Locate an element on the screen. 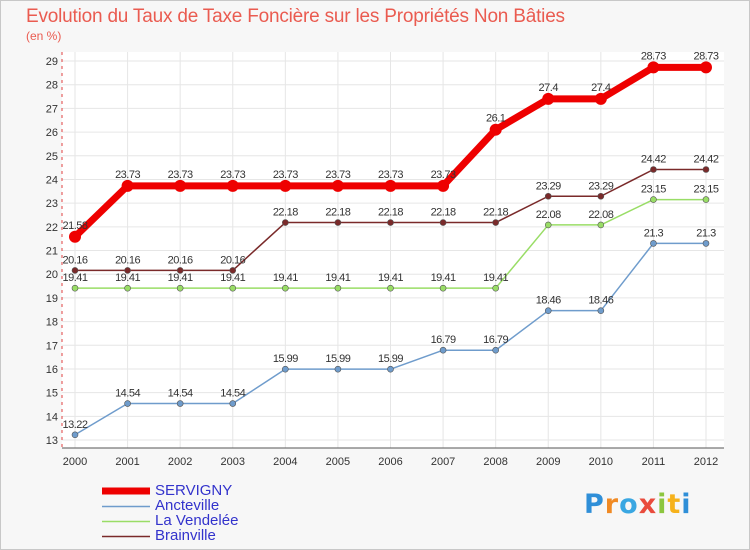  y-tick-label: 18 is located at coordinates (52, 323).